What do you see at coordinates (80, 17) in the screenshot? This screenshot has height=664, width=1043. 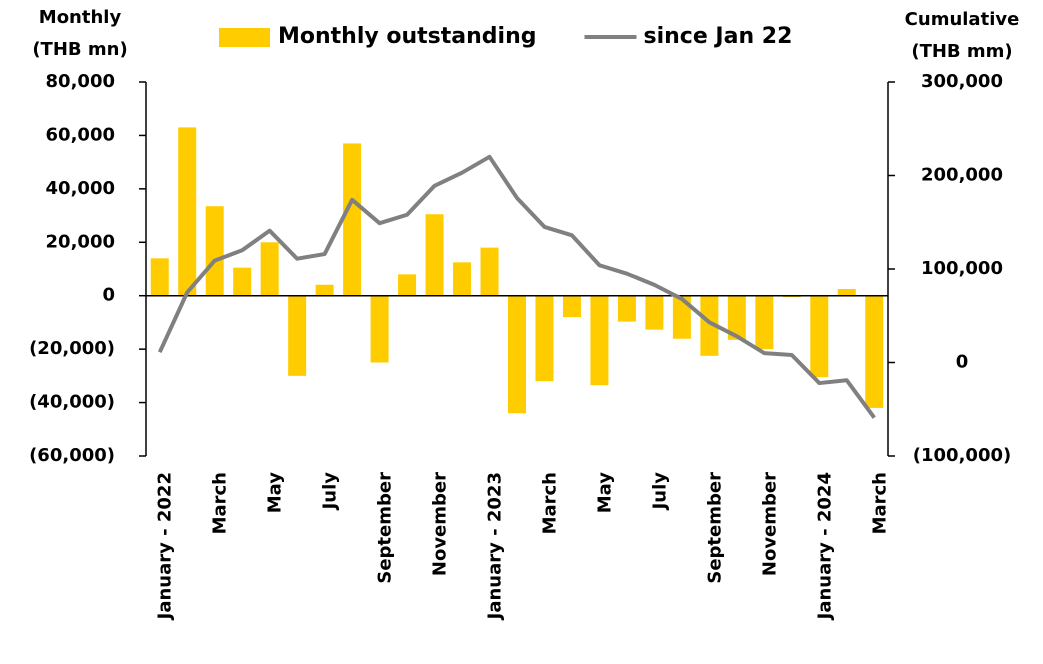 I see `y-axis-label: Monthly` at bounding box center [80, 17].